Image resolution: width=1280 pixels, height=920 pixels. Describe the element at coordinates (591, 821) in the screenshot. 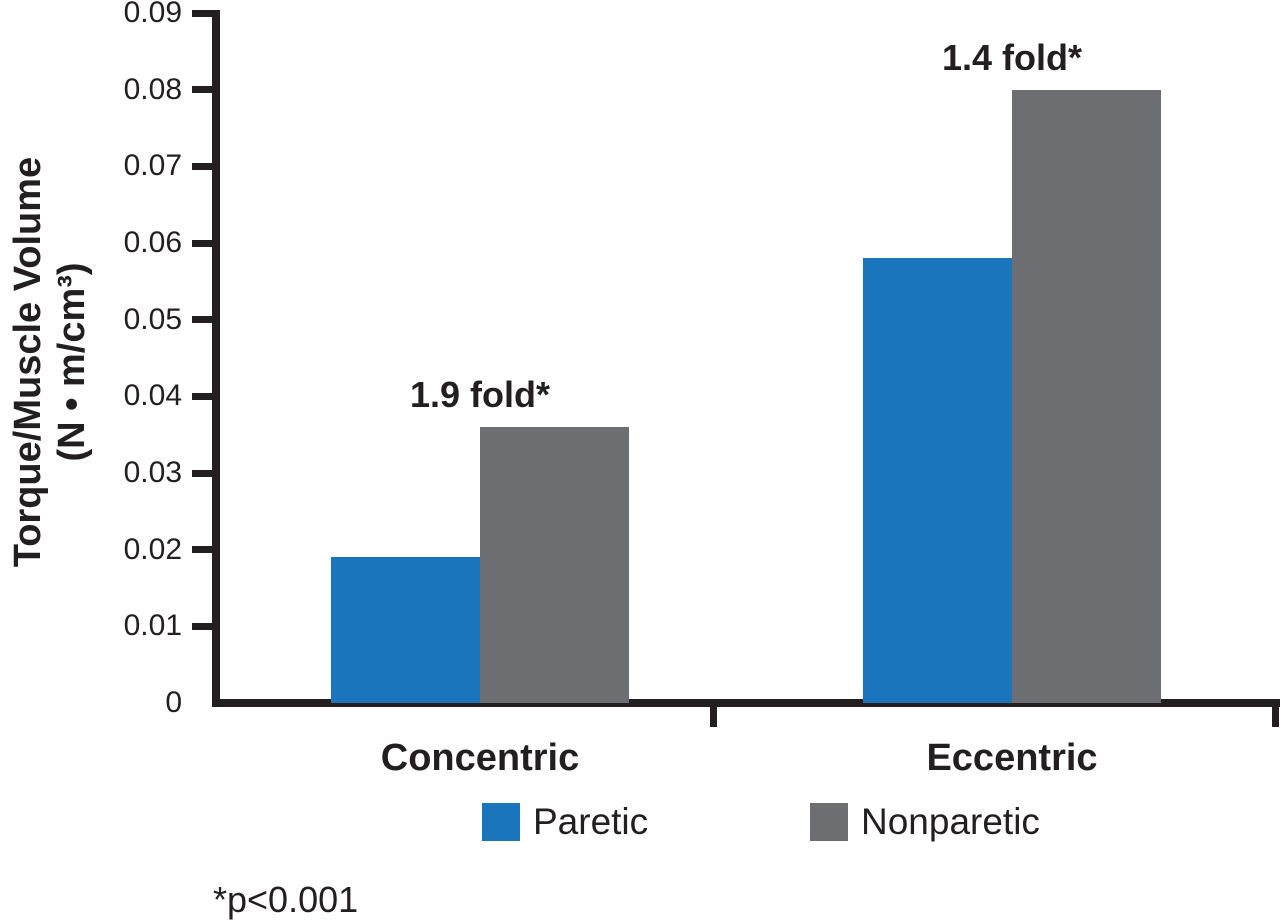

I see `legend-label-paretic: Paretic` at that location.